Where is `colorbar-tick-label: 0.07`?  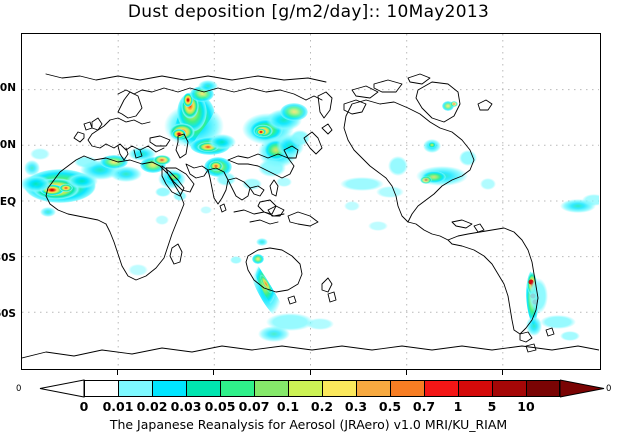
colorbar-tick-label: 0.07 is located at coordinates (254, 406).